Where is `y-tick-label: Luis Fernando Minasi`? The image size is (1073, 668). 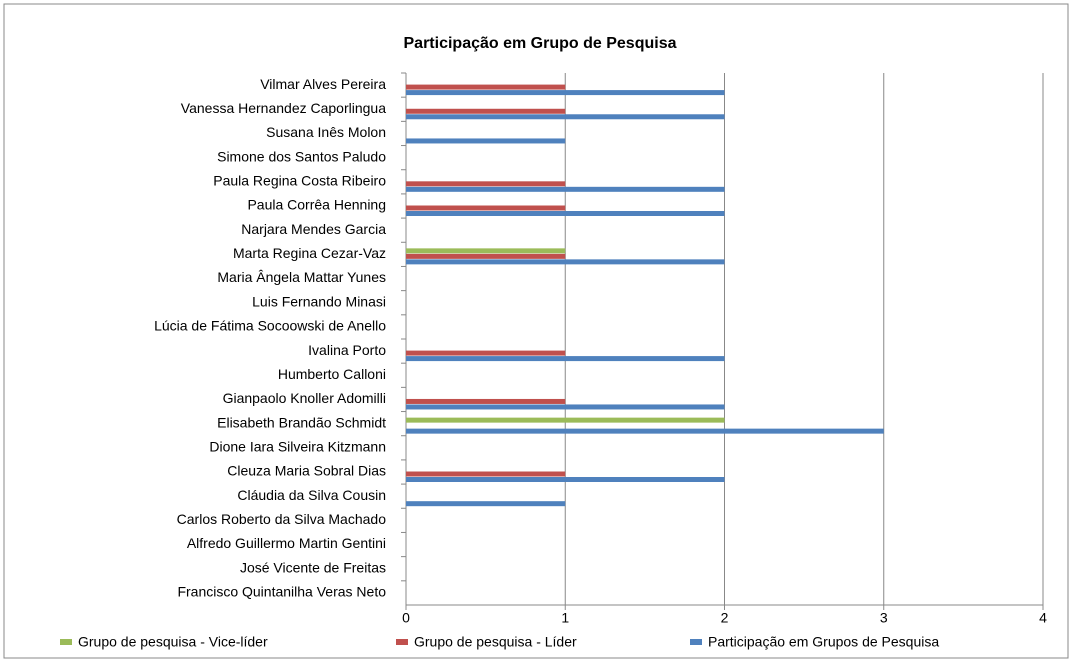 y-tick-label: Luis Fernando Minasi is located at coordinates (319, 301).